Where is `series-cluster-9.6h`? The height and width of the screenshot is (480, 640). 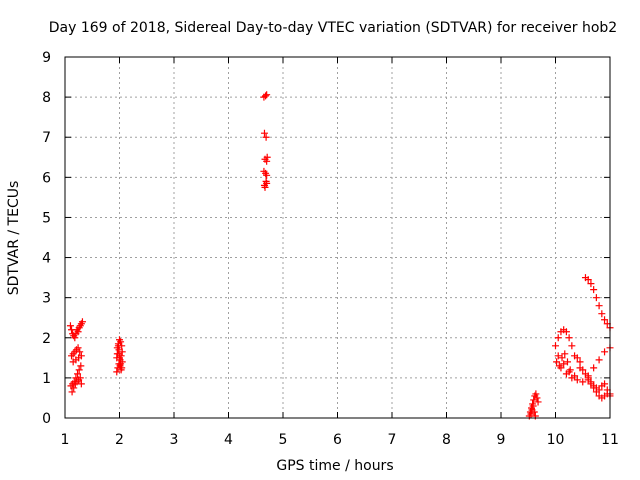
series-cluster-9.6h is located at coordinates (533, 405).